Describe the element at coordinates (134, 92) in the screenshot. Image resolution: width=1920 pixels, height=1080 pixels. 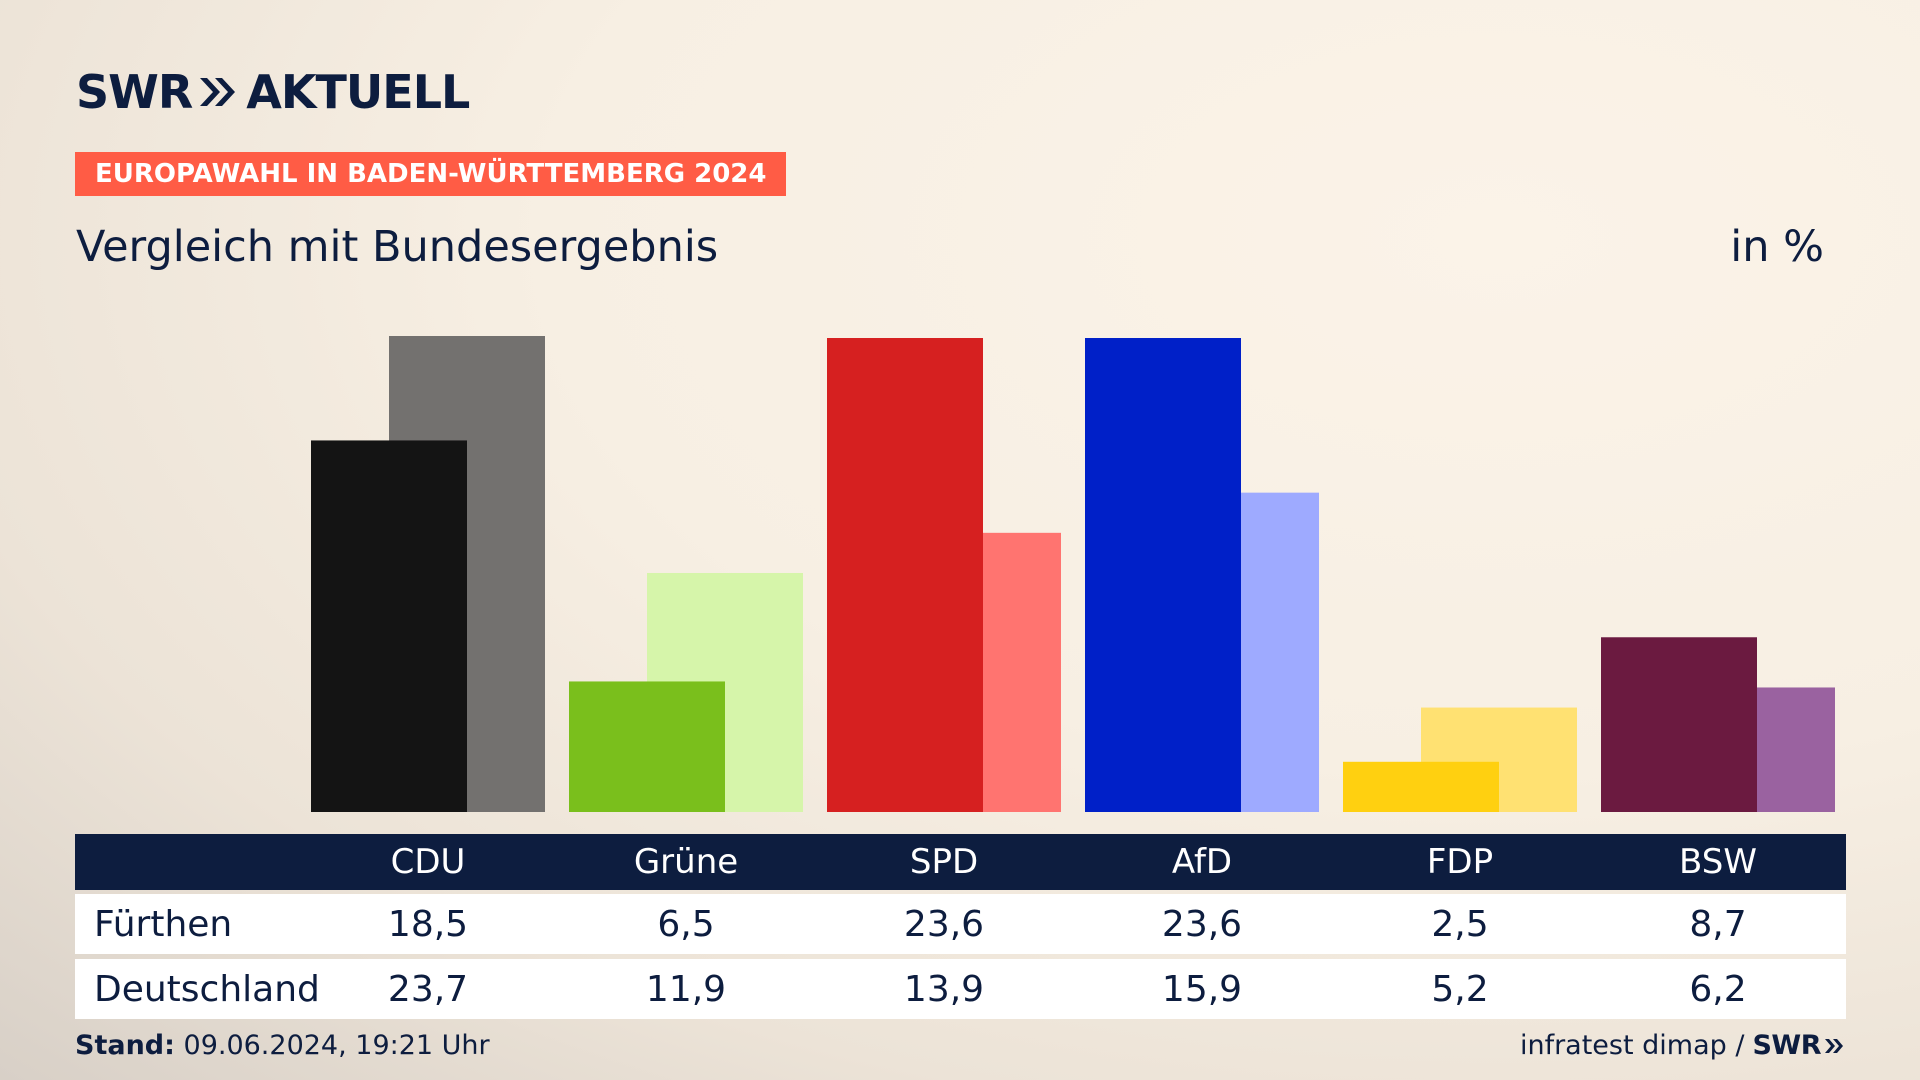
I see `logo-brand: SWR` at that location.